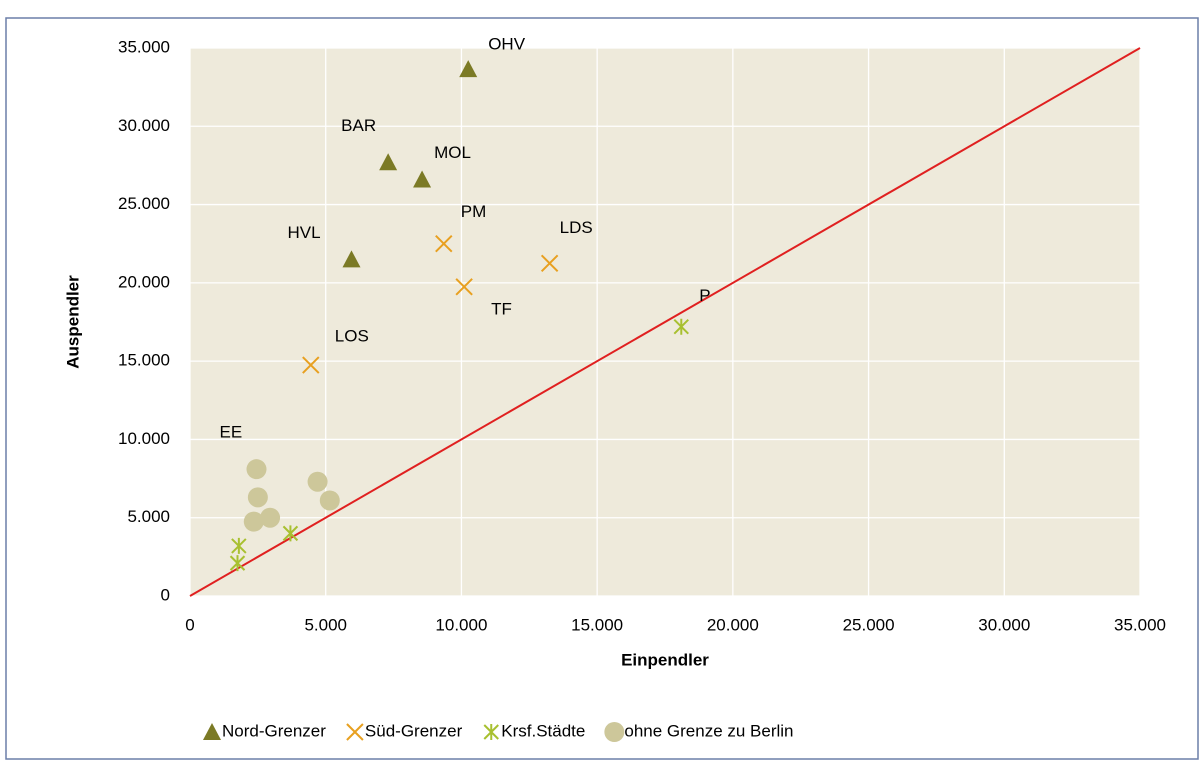 The height and width of the screenshot is (765, 1204). What do you see at coordinates (708, 730) in the screenshot?
I see `legend-label: ohne Grenze zu Berlin` at bounding box center [708, 730].